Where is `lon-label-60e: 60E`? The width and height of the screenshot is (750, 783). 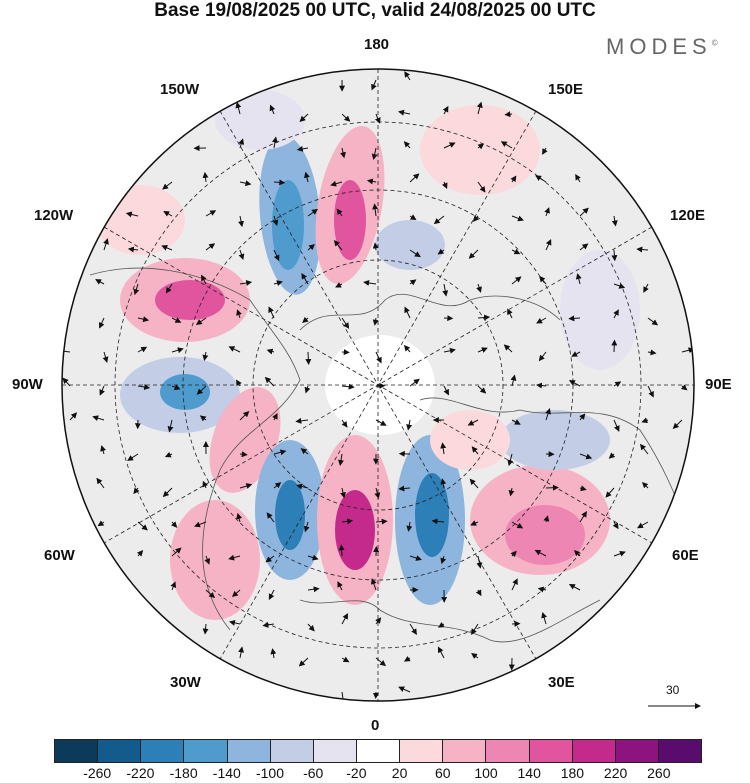 lon-label-60e: 60E is located at coordinates (685, 555).